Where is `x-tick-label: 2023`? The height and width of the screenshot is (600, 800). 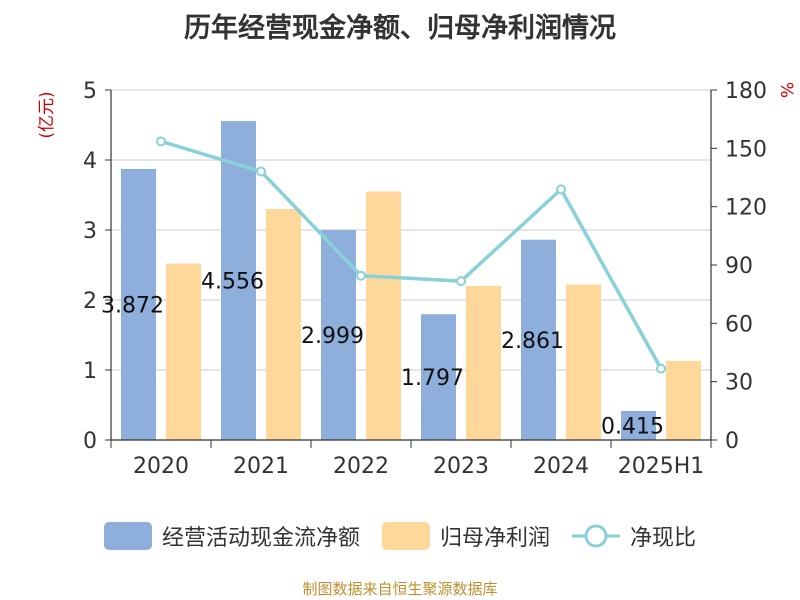 x-tick-label: 2023 is located at coordinates (461, 466).